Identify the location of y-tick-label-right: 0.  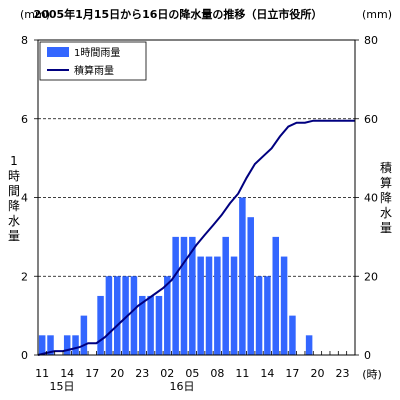
(367, 355).